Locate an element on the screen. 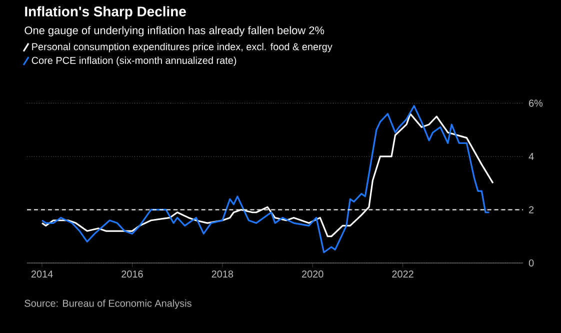  x-tick-label: 2020 is located at coordinates (313, 274).